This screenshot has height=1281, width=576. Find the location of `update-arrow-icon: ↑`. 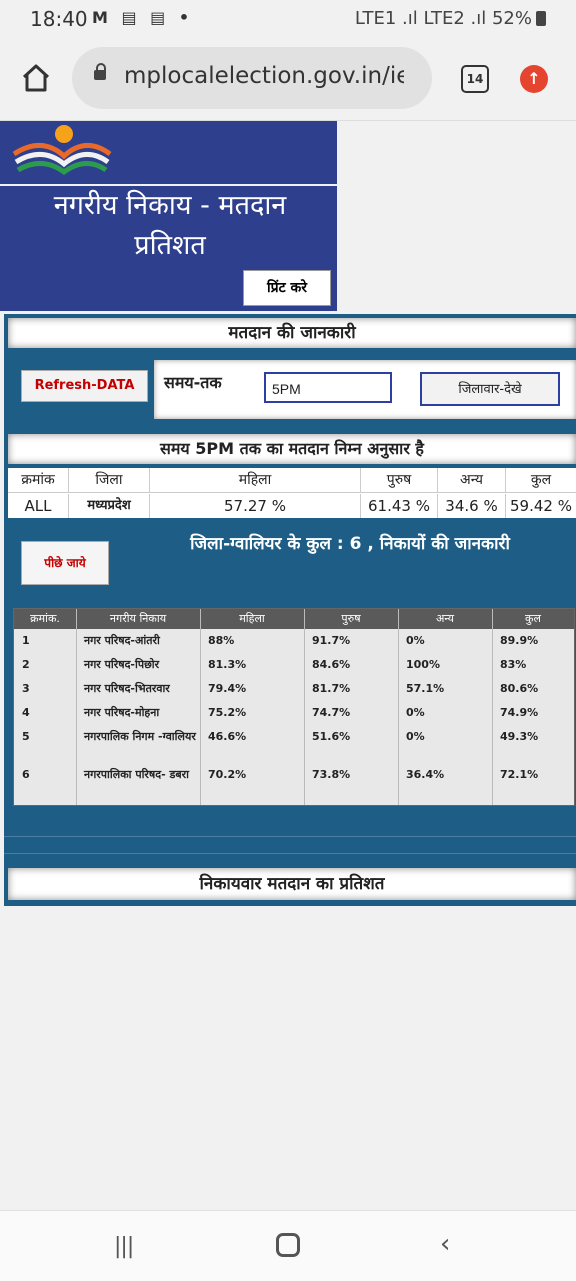

update-arrow-icon: ↑ is located at coordinates (534, 79).